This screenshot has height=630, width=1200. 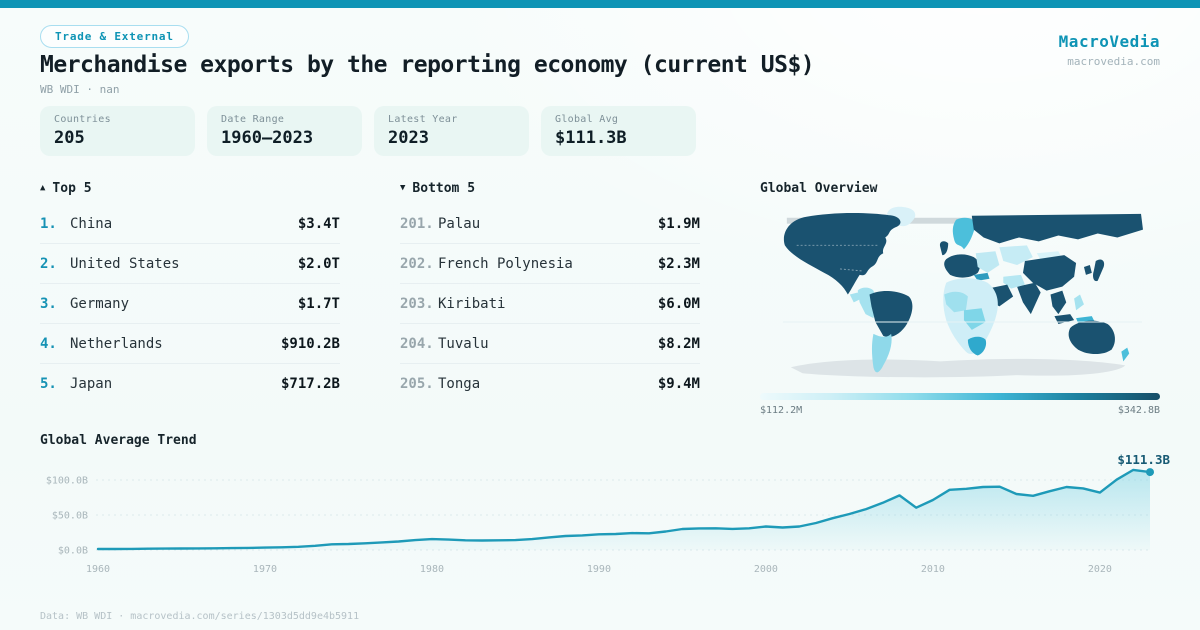 I want to click on rank: 201., so click(x=417, y=223).